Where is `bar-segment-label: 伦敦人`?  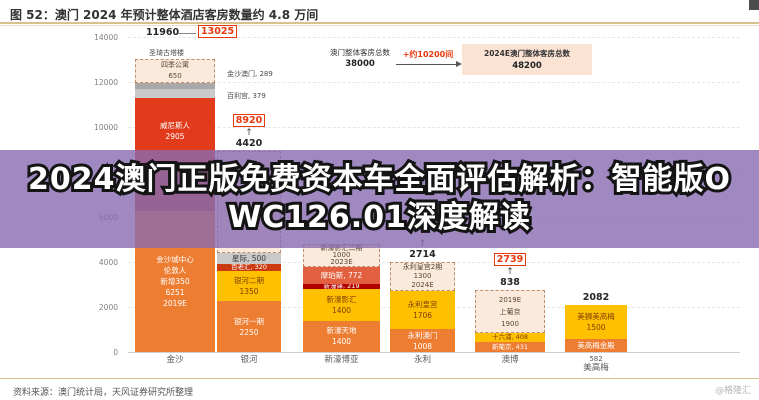
bar-segment-label: 伦敦人 is located at coordinates (175, 271).